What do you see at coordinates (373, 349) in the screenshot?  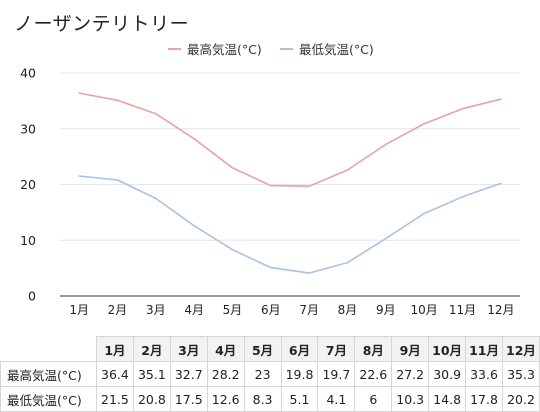 I see `table-header-cell: 8月` at bounding box center [373, 349].